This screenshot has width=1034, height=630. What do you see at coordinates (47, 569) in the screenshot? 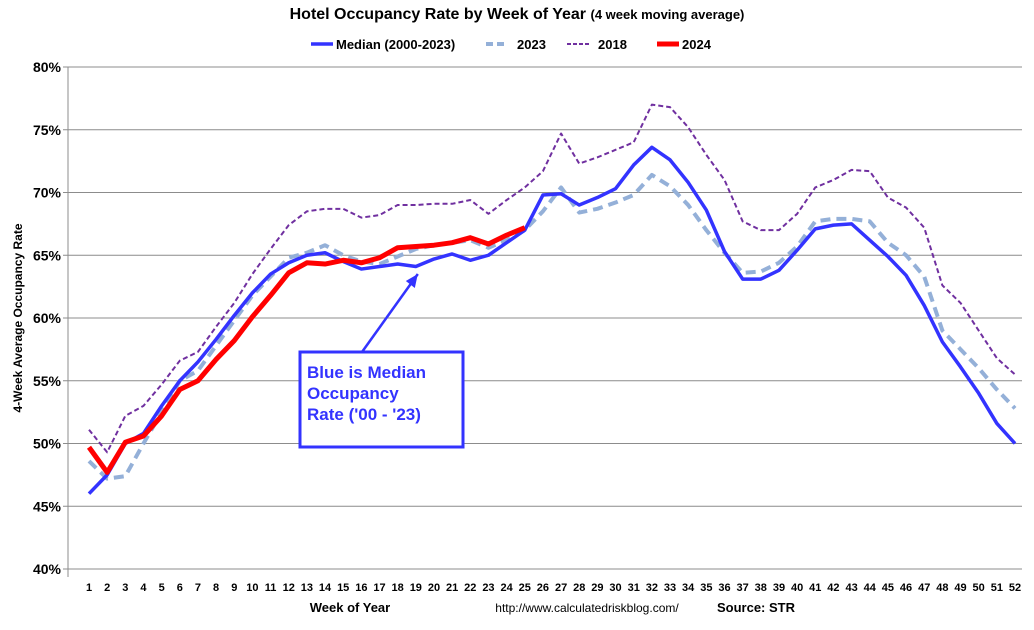
I see `y-tick-label: 40%` at bounding box center [47, 569].